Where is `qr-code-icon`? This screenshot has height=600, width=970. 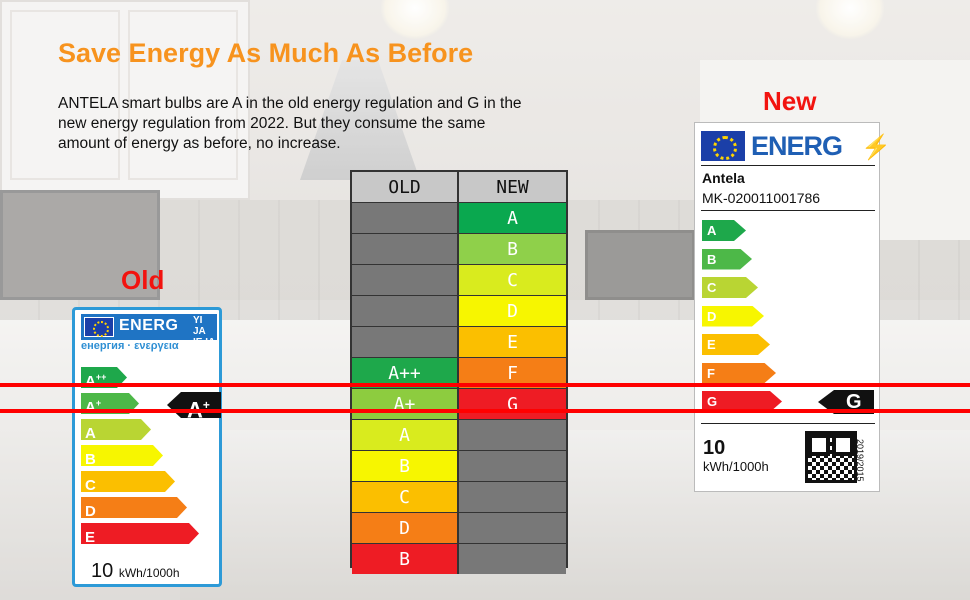 qr-code-icon is located at coordinates (831, 457).